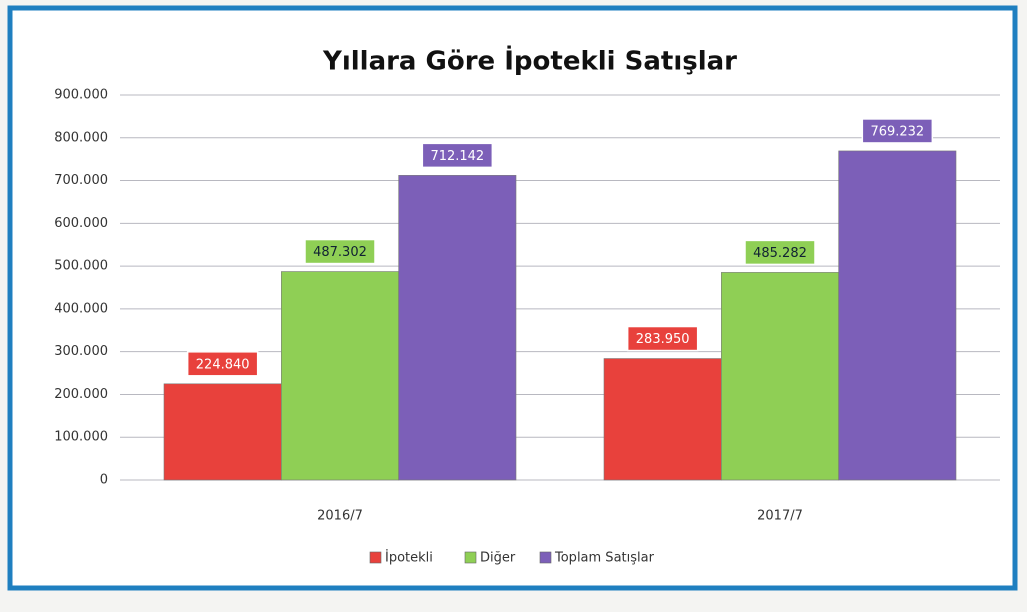 The height and width of the screenshot is (612, 1027). Describe the element at coordinates (81, 266) in the screenshot. I see `y-tick-label: 500.000` at that location.